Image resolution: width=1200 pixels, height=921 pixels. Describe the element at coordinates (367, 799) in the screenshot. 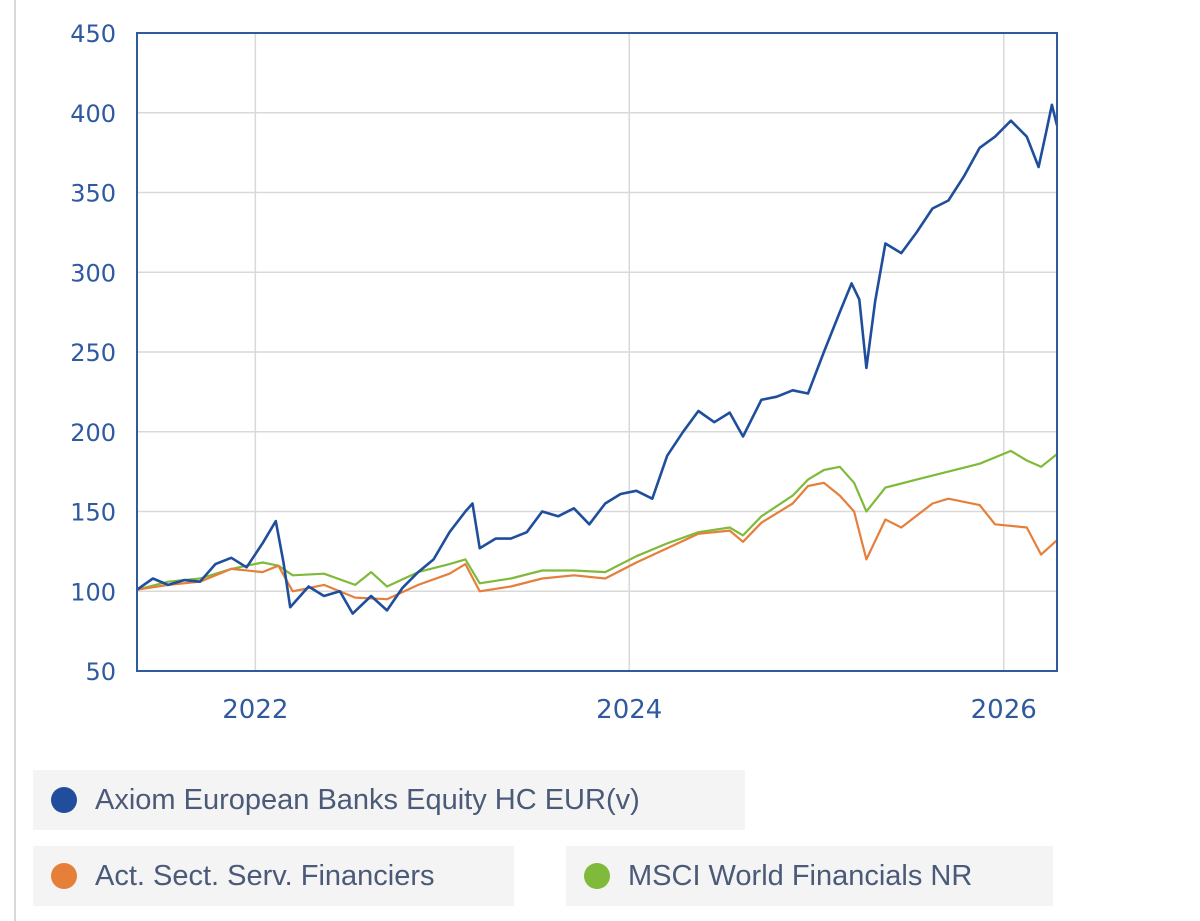

I see `legend-label: Axiom European Banks Equity HC EUR(v)` at that location.